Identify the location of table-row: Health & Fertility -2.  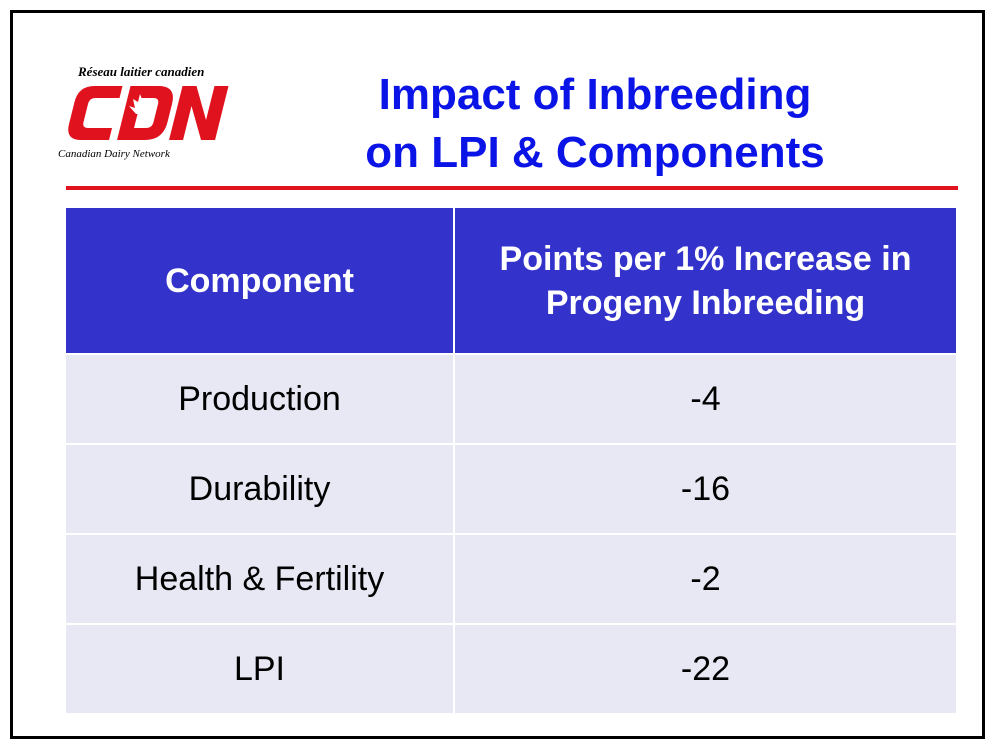
(511, 578).